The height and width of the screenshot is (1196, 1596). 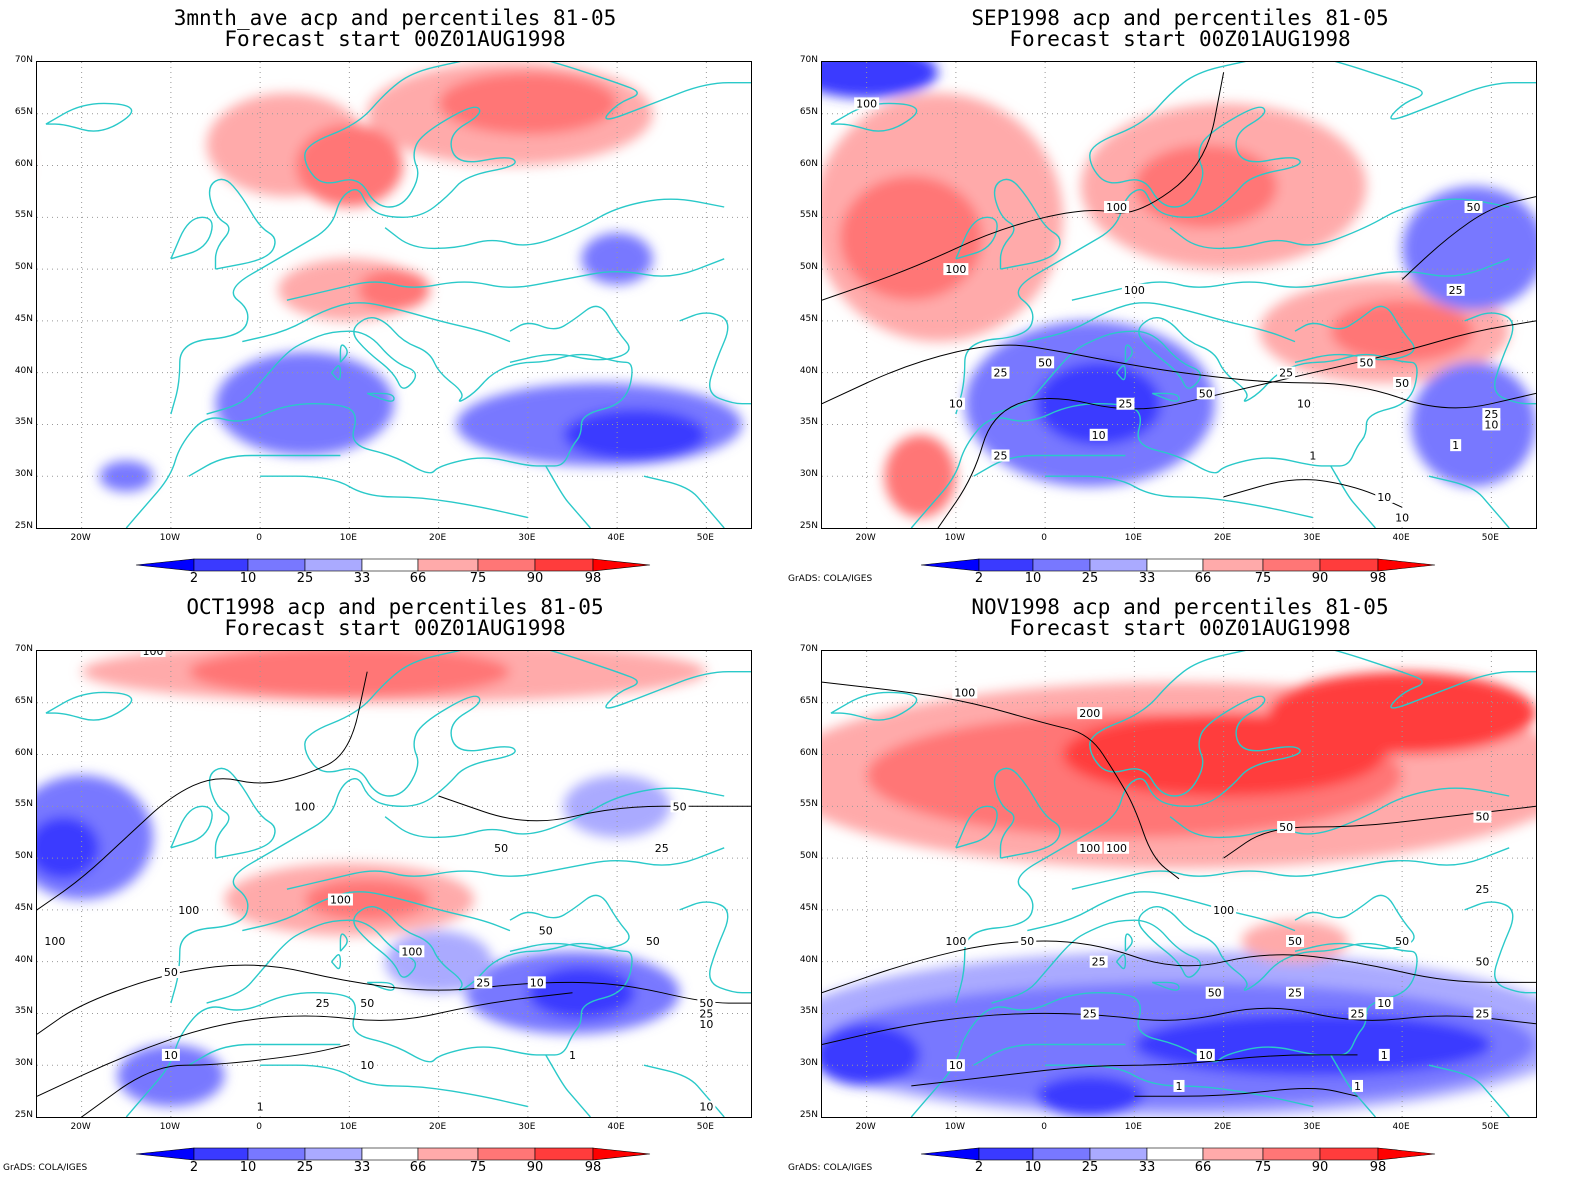 I want to click on colorbar-label: 10, so click(x=1033, y=578).